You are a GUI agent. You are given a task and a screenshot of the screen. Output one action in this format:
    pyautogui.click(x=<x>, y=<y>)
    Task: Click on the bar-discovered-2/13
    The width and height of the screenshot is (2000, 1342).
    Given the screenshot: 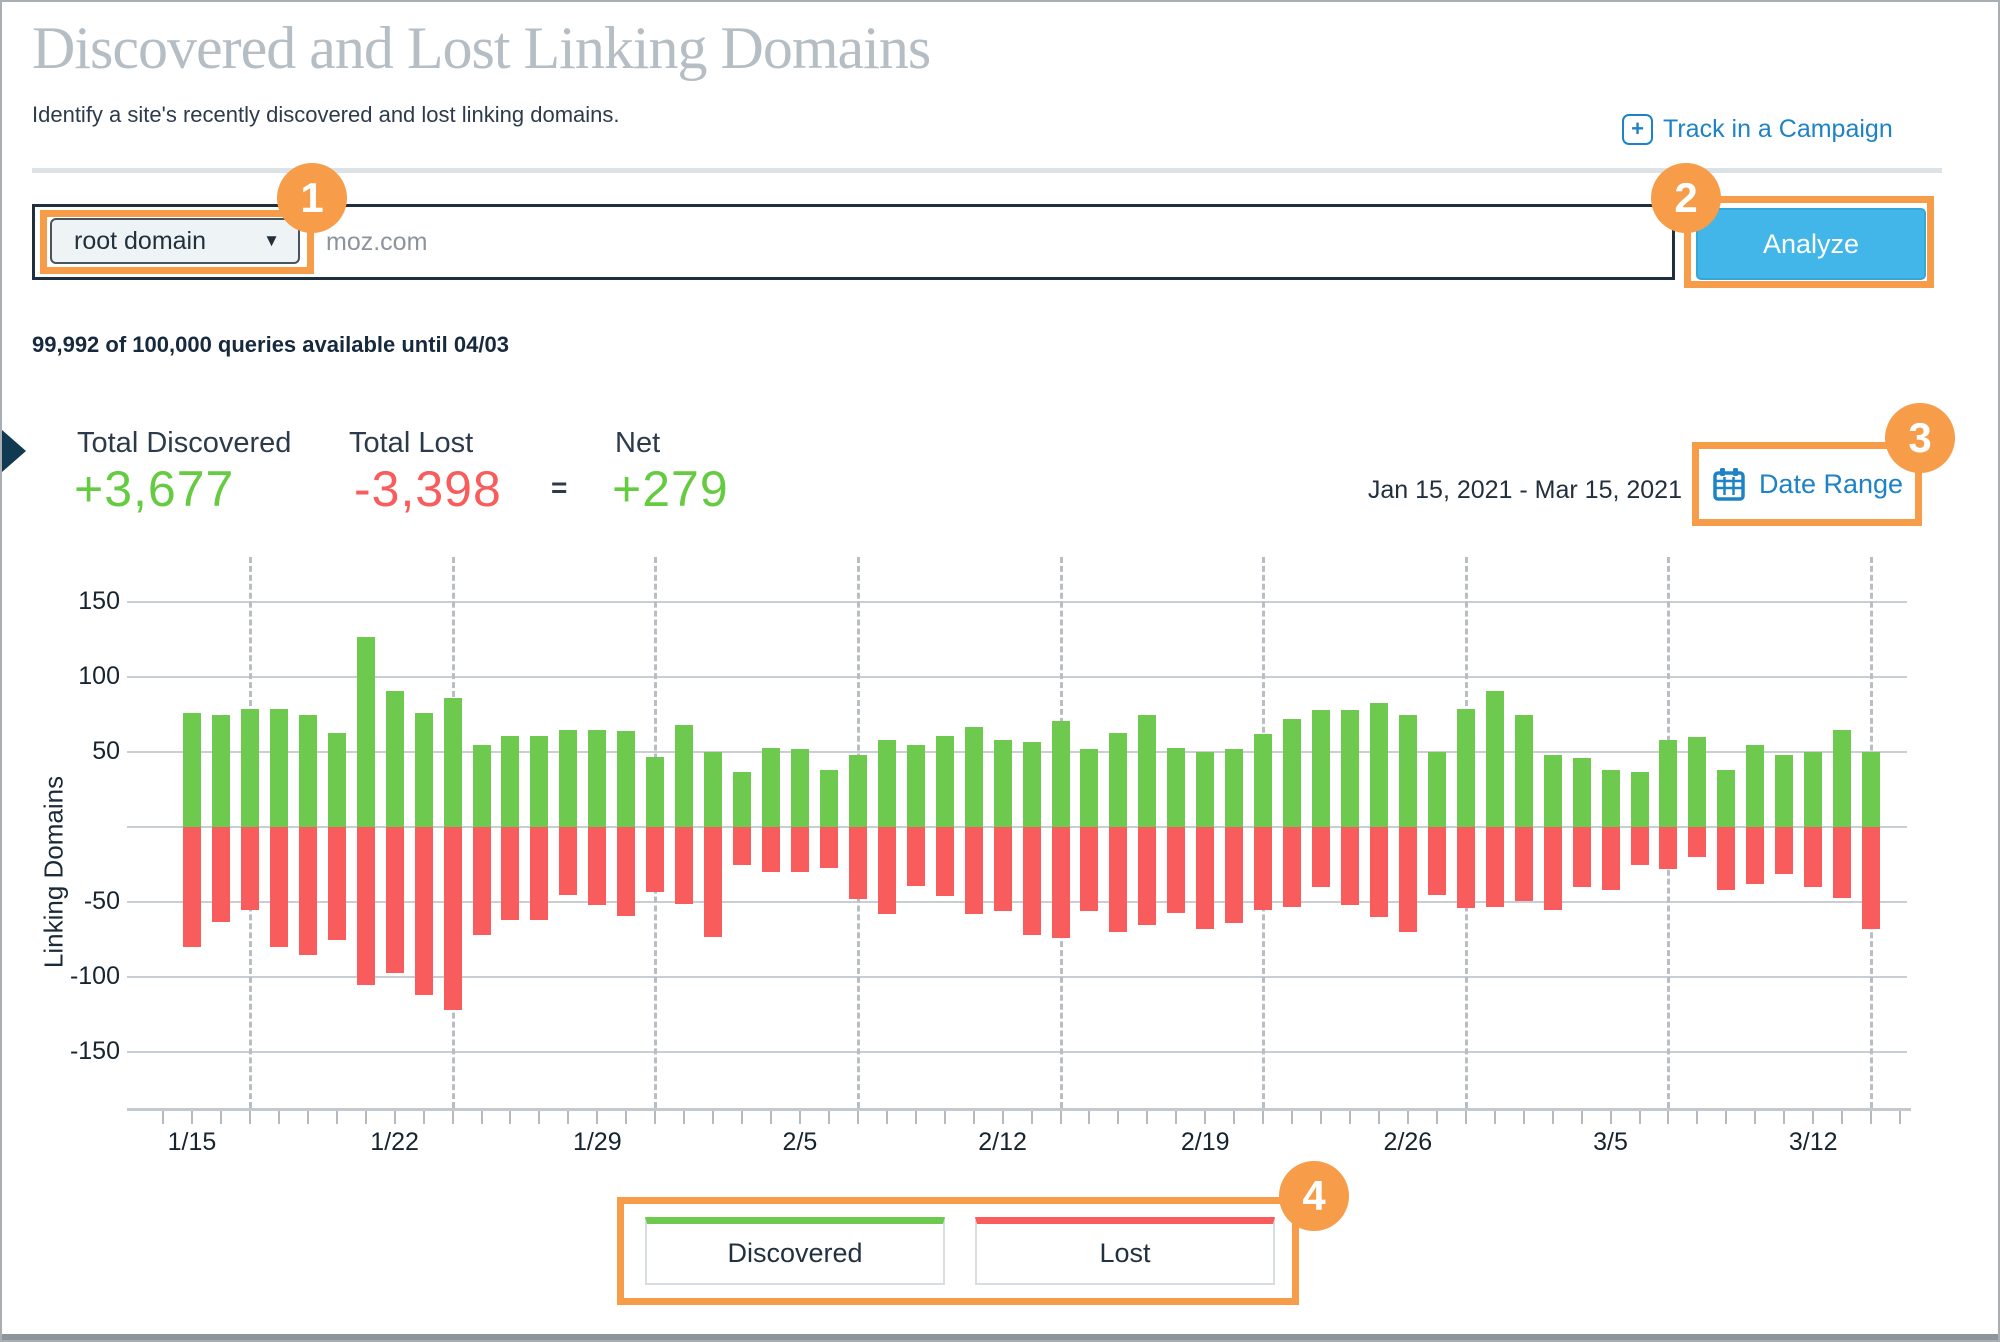 What is the action you would take?
    pyautogui.click(x=1031, y=784)
    